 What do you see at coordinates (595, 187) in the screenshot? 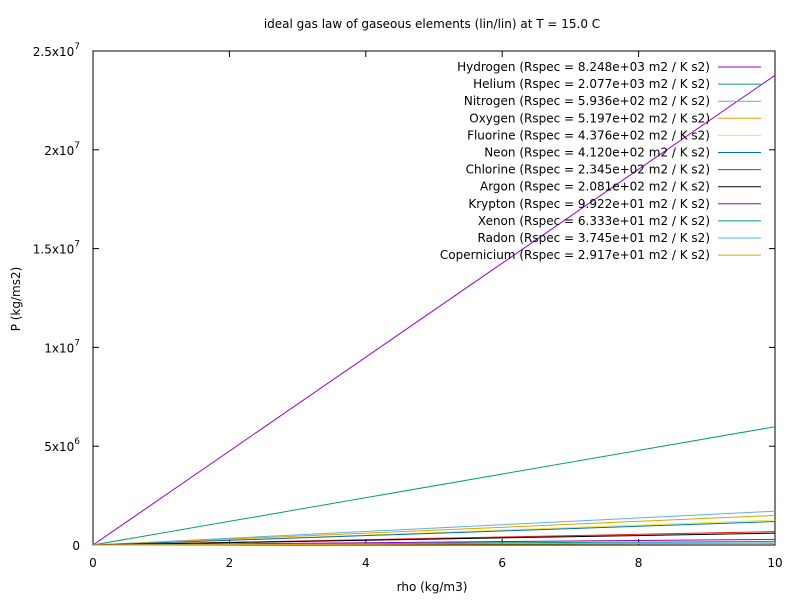
I see `legend-label: Argon (Rspec = 2.081e+02 m2 / K s2)` at bounding box center [595, 187].